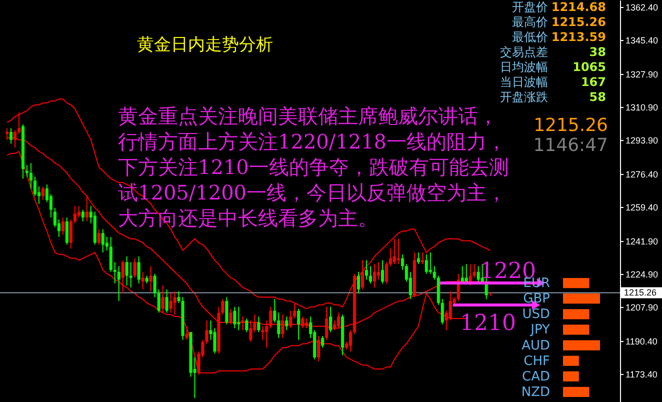  I want to click on text: 交易点差, so click(524, 52).